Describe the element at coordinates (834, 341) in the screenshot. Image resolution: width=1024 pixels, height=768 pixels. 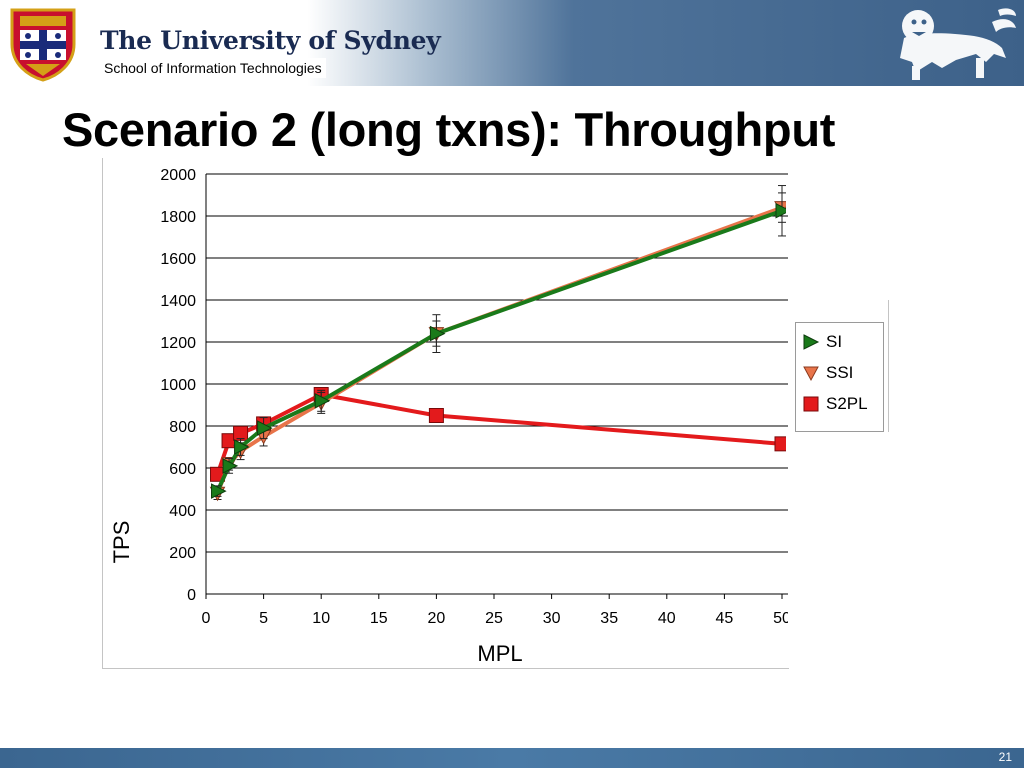
I see `legend-label-si: SI` at that location.